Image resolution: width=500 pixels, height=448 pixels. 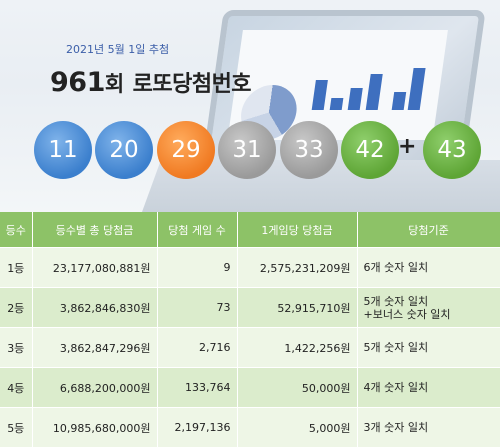 I want to click on total-prize-cell: 23,177,080,881원, so click(x=95, y=267).